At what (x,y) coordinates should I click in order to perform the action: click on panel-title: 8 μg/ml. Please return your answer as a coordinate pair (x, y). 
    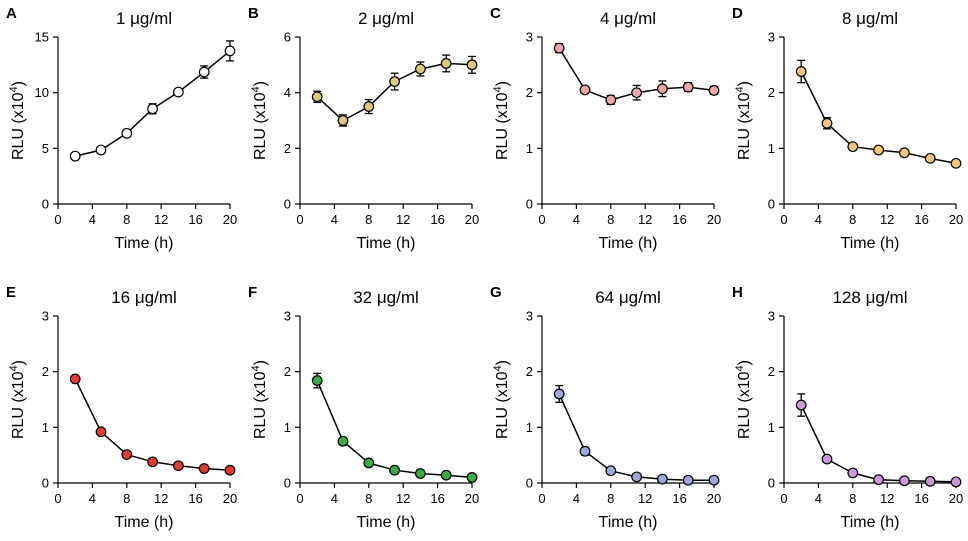
    Looking at the image, I should click on (870, 18).